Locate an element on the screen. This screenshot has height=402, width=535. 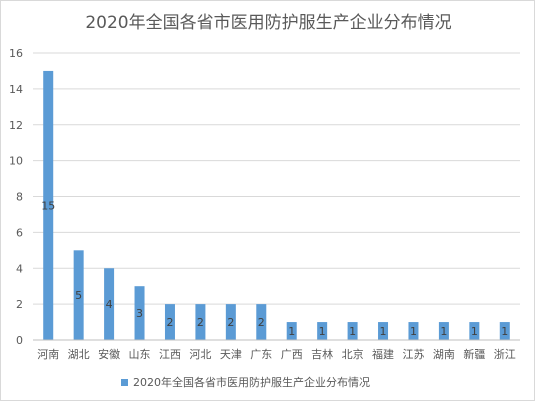
y-tick-label: 12 is located at coordinates (16, 125).